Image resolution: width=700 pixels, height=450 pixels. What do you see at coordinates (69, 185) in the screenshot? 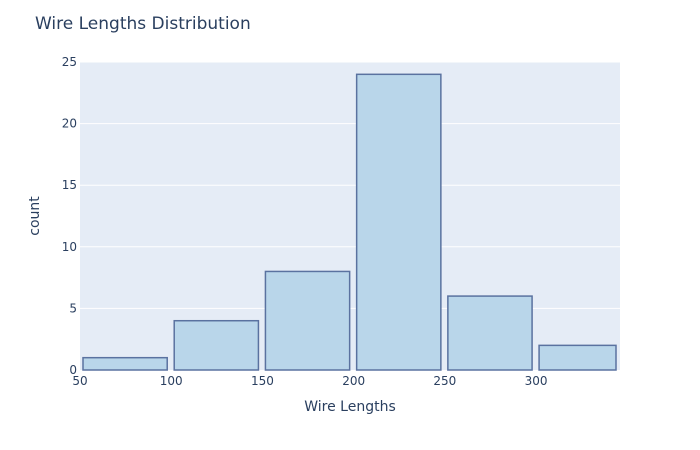
I see `y-tick-label: 15` at bounding box center [69, 185].